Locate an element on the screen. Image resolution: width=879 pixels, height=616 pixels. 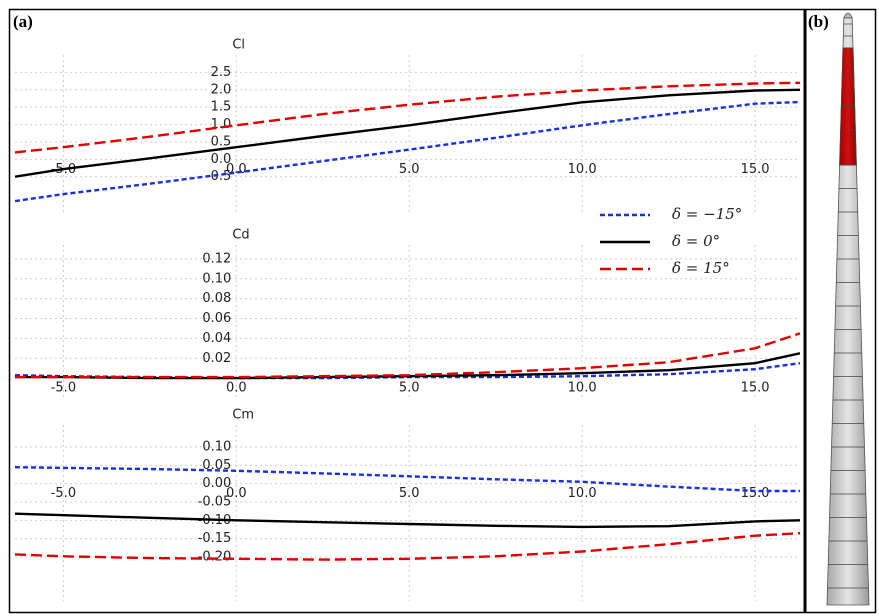
y-axis-label: Cm is located at coordinates (243, 415).